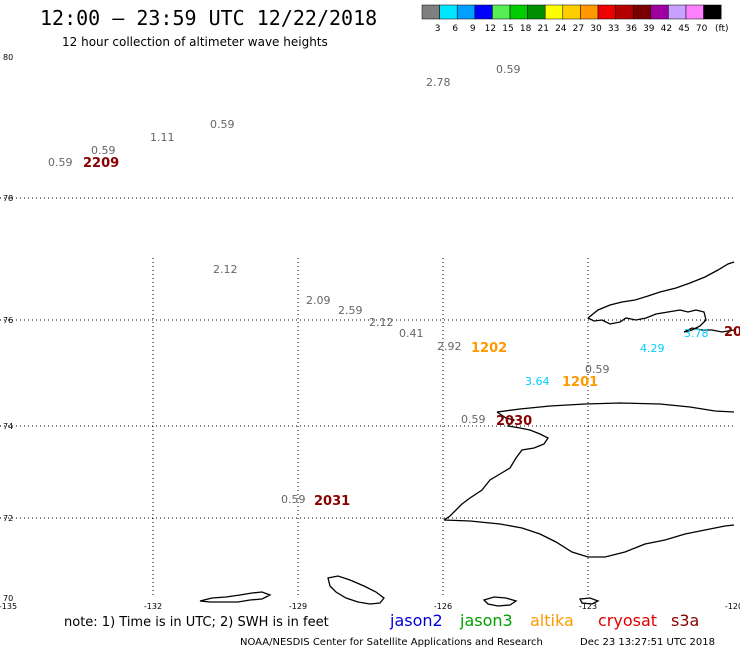  Describe the element at coordinates (416, 620) in the screenshot. I see `satellite-jason2: jason2` at that location.